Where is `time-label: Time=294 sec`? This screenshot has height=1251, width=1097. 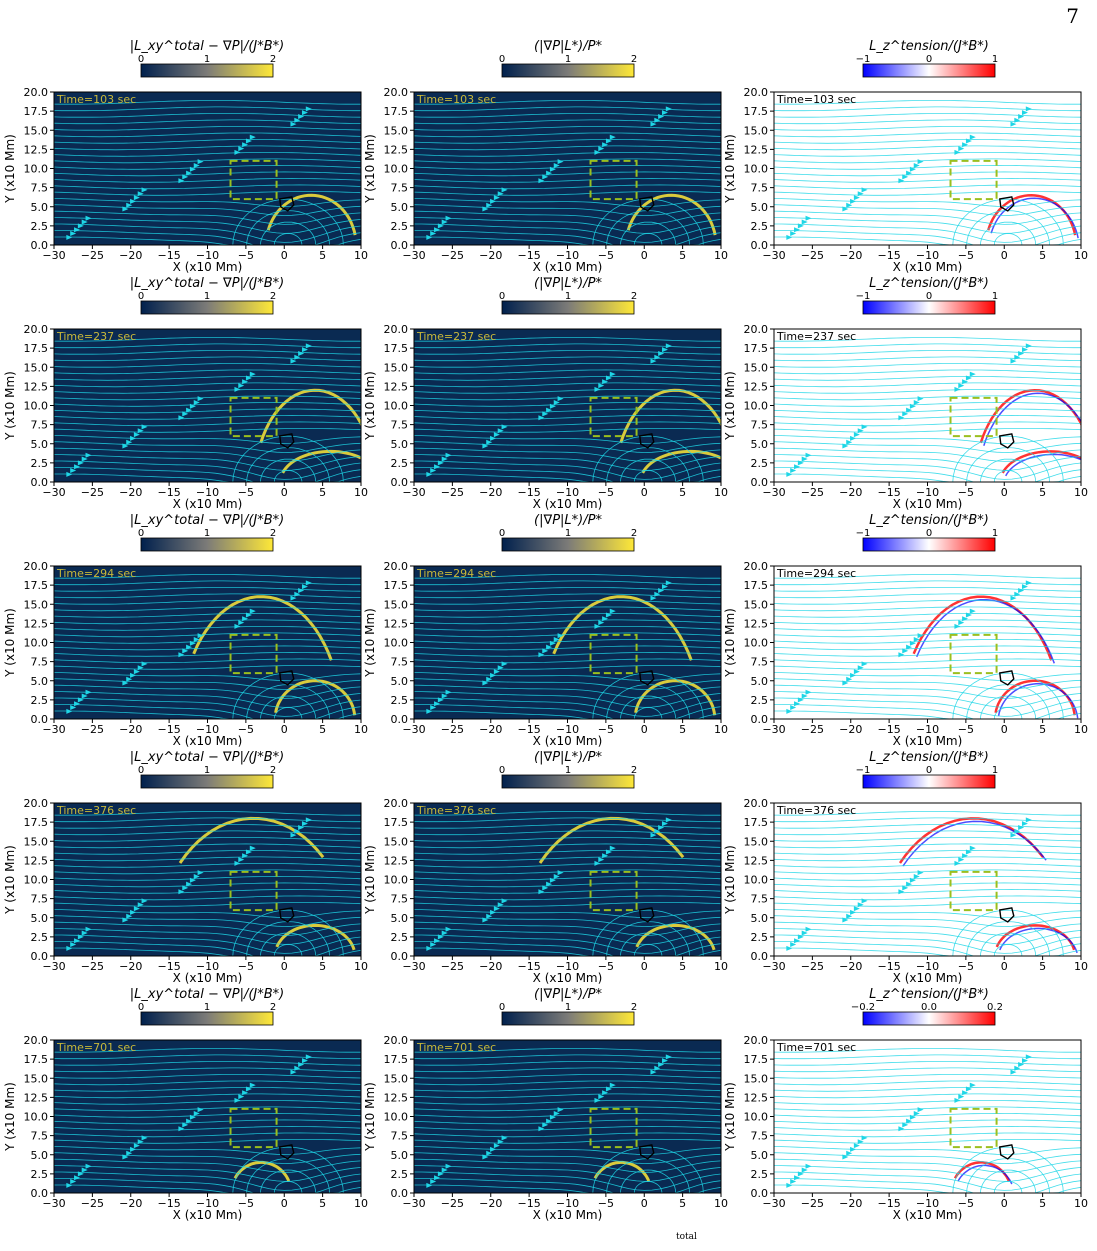 time-label: Time=294 sec is located at coordinates (456, 573).